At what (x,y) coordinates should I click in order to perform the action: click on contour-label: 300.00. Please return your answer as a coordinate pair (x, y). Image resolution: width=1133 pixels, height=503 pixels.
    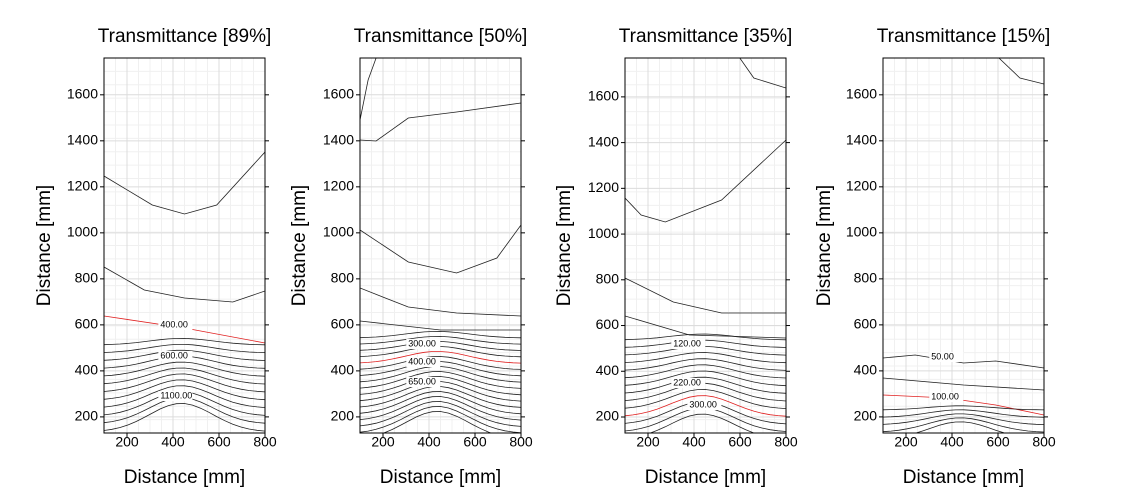
    Looking at the image, I should click on (703, 404).